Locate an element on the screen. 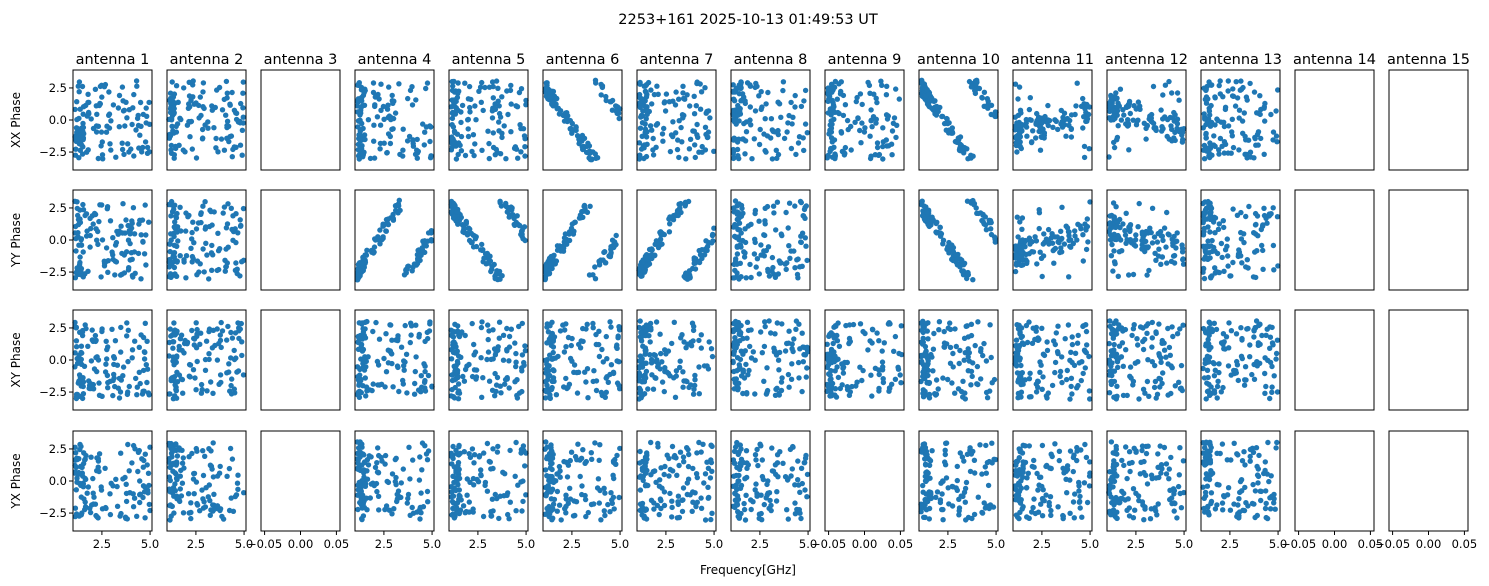  subplot-frame is located at coordinates (300, 120).